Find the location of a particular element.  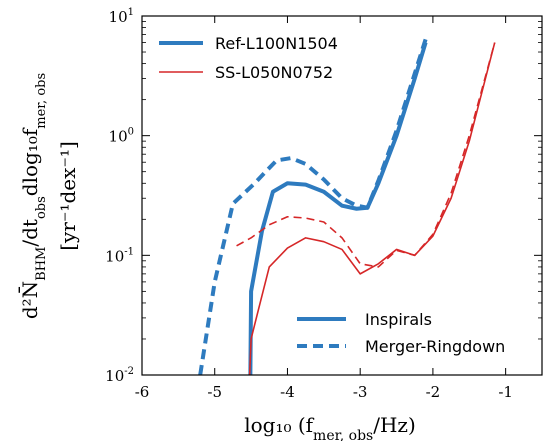

legend-model-1-label: Ref-L100N1504 is located at coordinates (276, 43).